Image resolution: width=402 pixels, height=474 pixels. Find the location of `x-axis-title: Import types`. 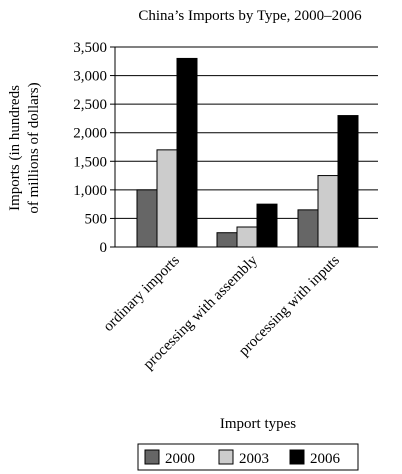

x-axis-title: Import types is located at coordinates (258, 424).